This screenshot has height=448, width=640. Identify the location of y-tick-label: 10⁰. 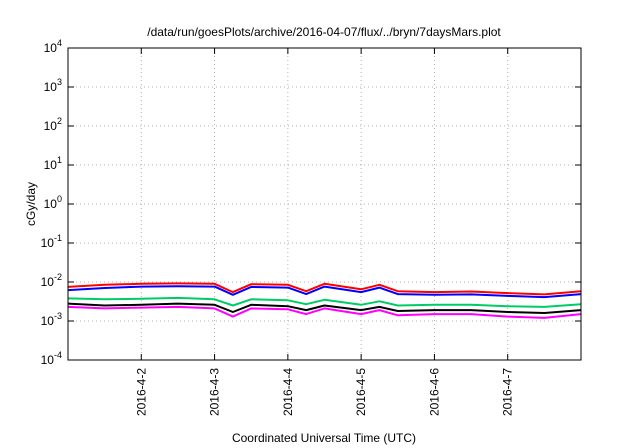
(53, 202).